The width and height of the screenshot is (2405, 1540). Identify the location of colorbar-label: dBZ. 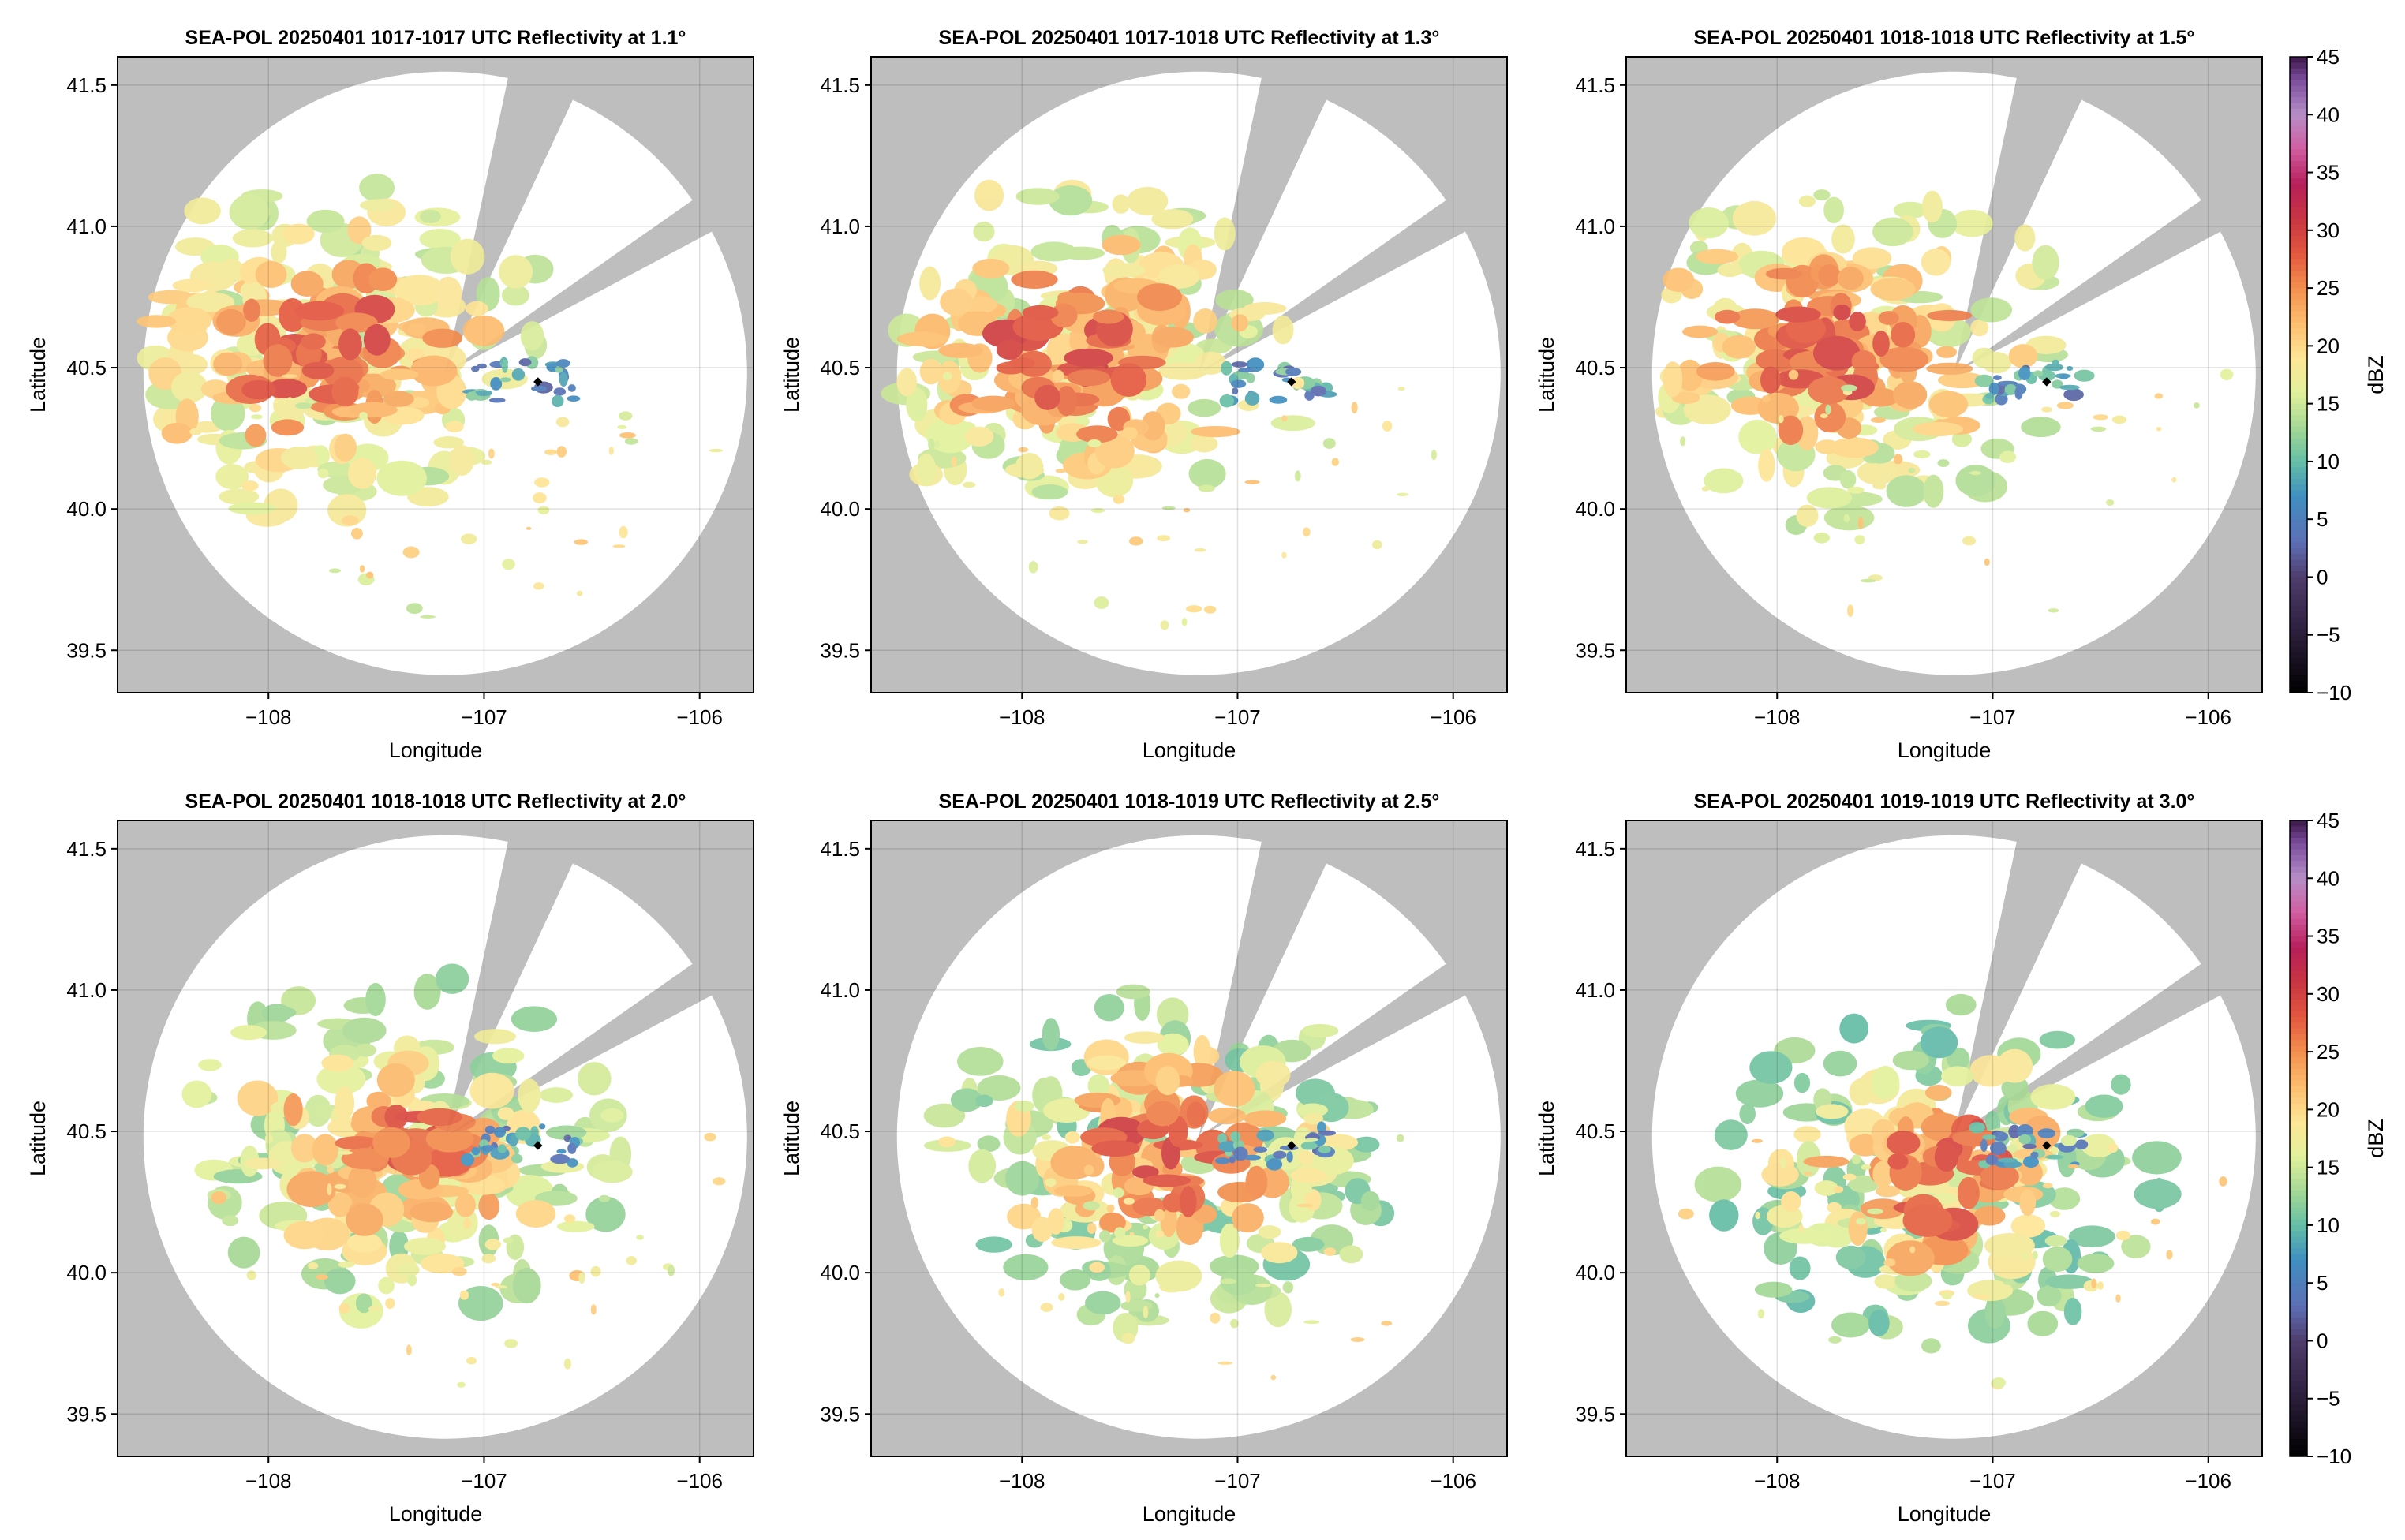
(2376, 1138).